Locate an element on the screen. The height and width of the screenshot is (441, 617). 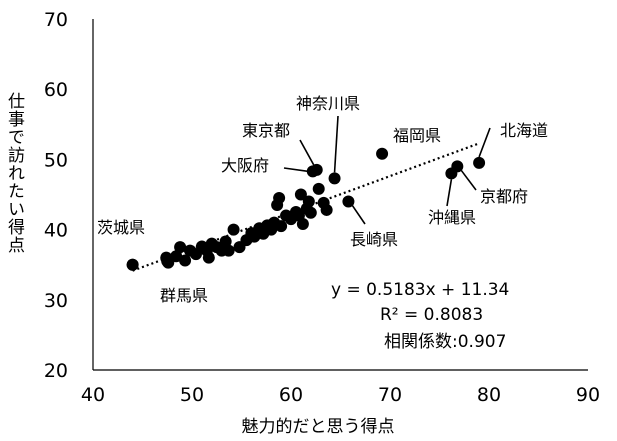
regression-equation: y = 0.5183x + 11.34 is located at coordinates (420, 290).